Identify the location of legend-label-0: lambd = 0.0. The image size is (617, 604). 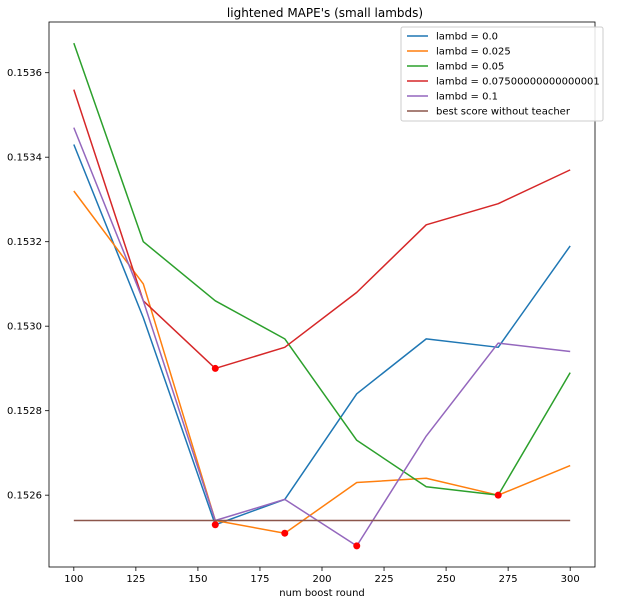
(467, 37).